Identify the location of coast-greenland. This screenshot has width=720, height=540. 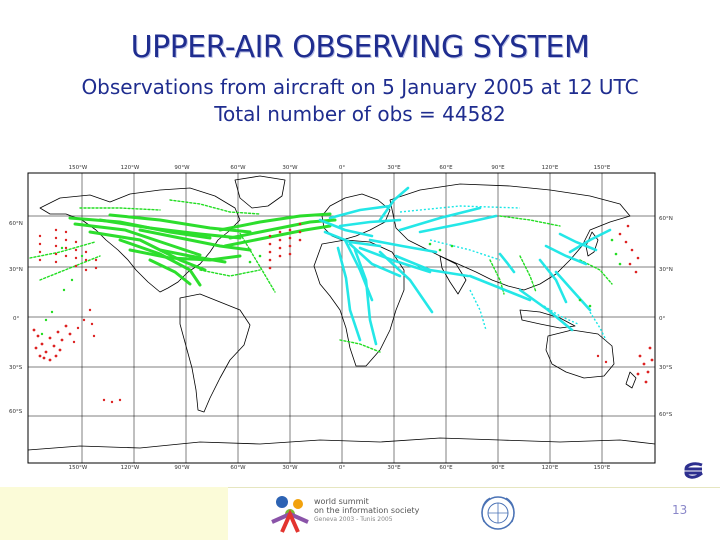
(260, 192).